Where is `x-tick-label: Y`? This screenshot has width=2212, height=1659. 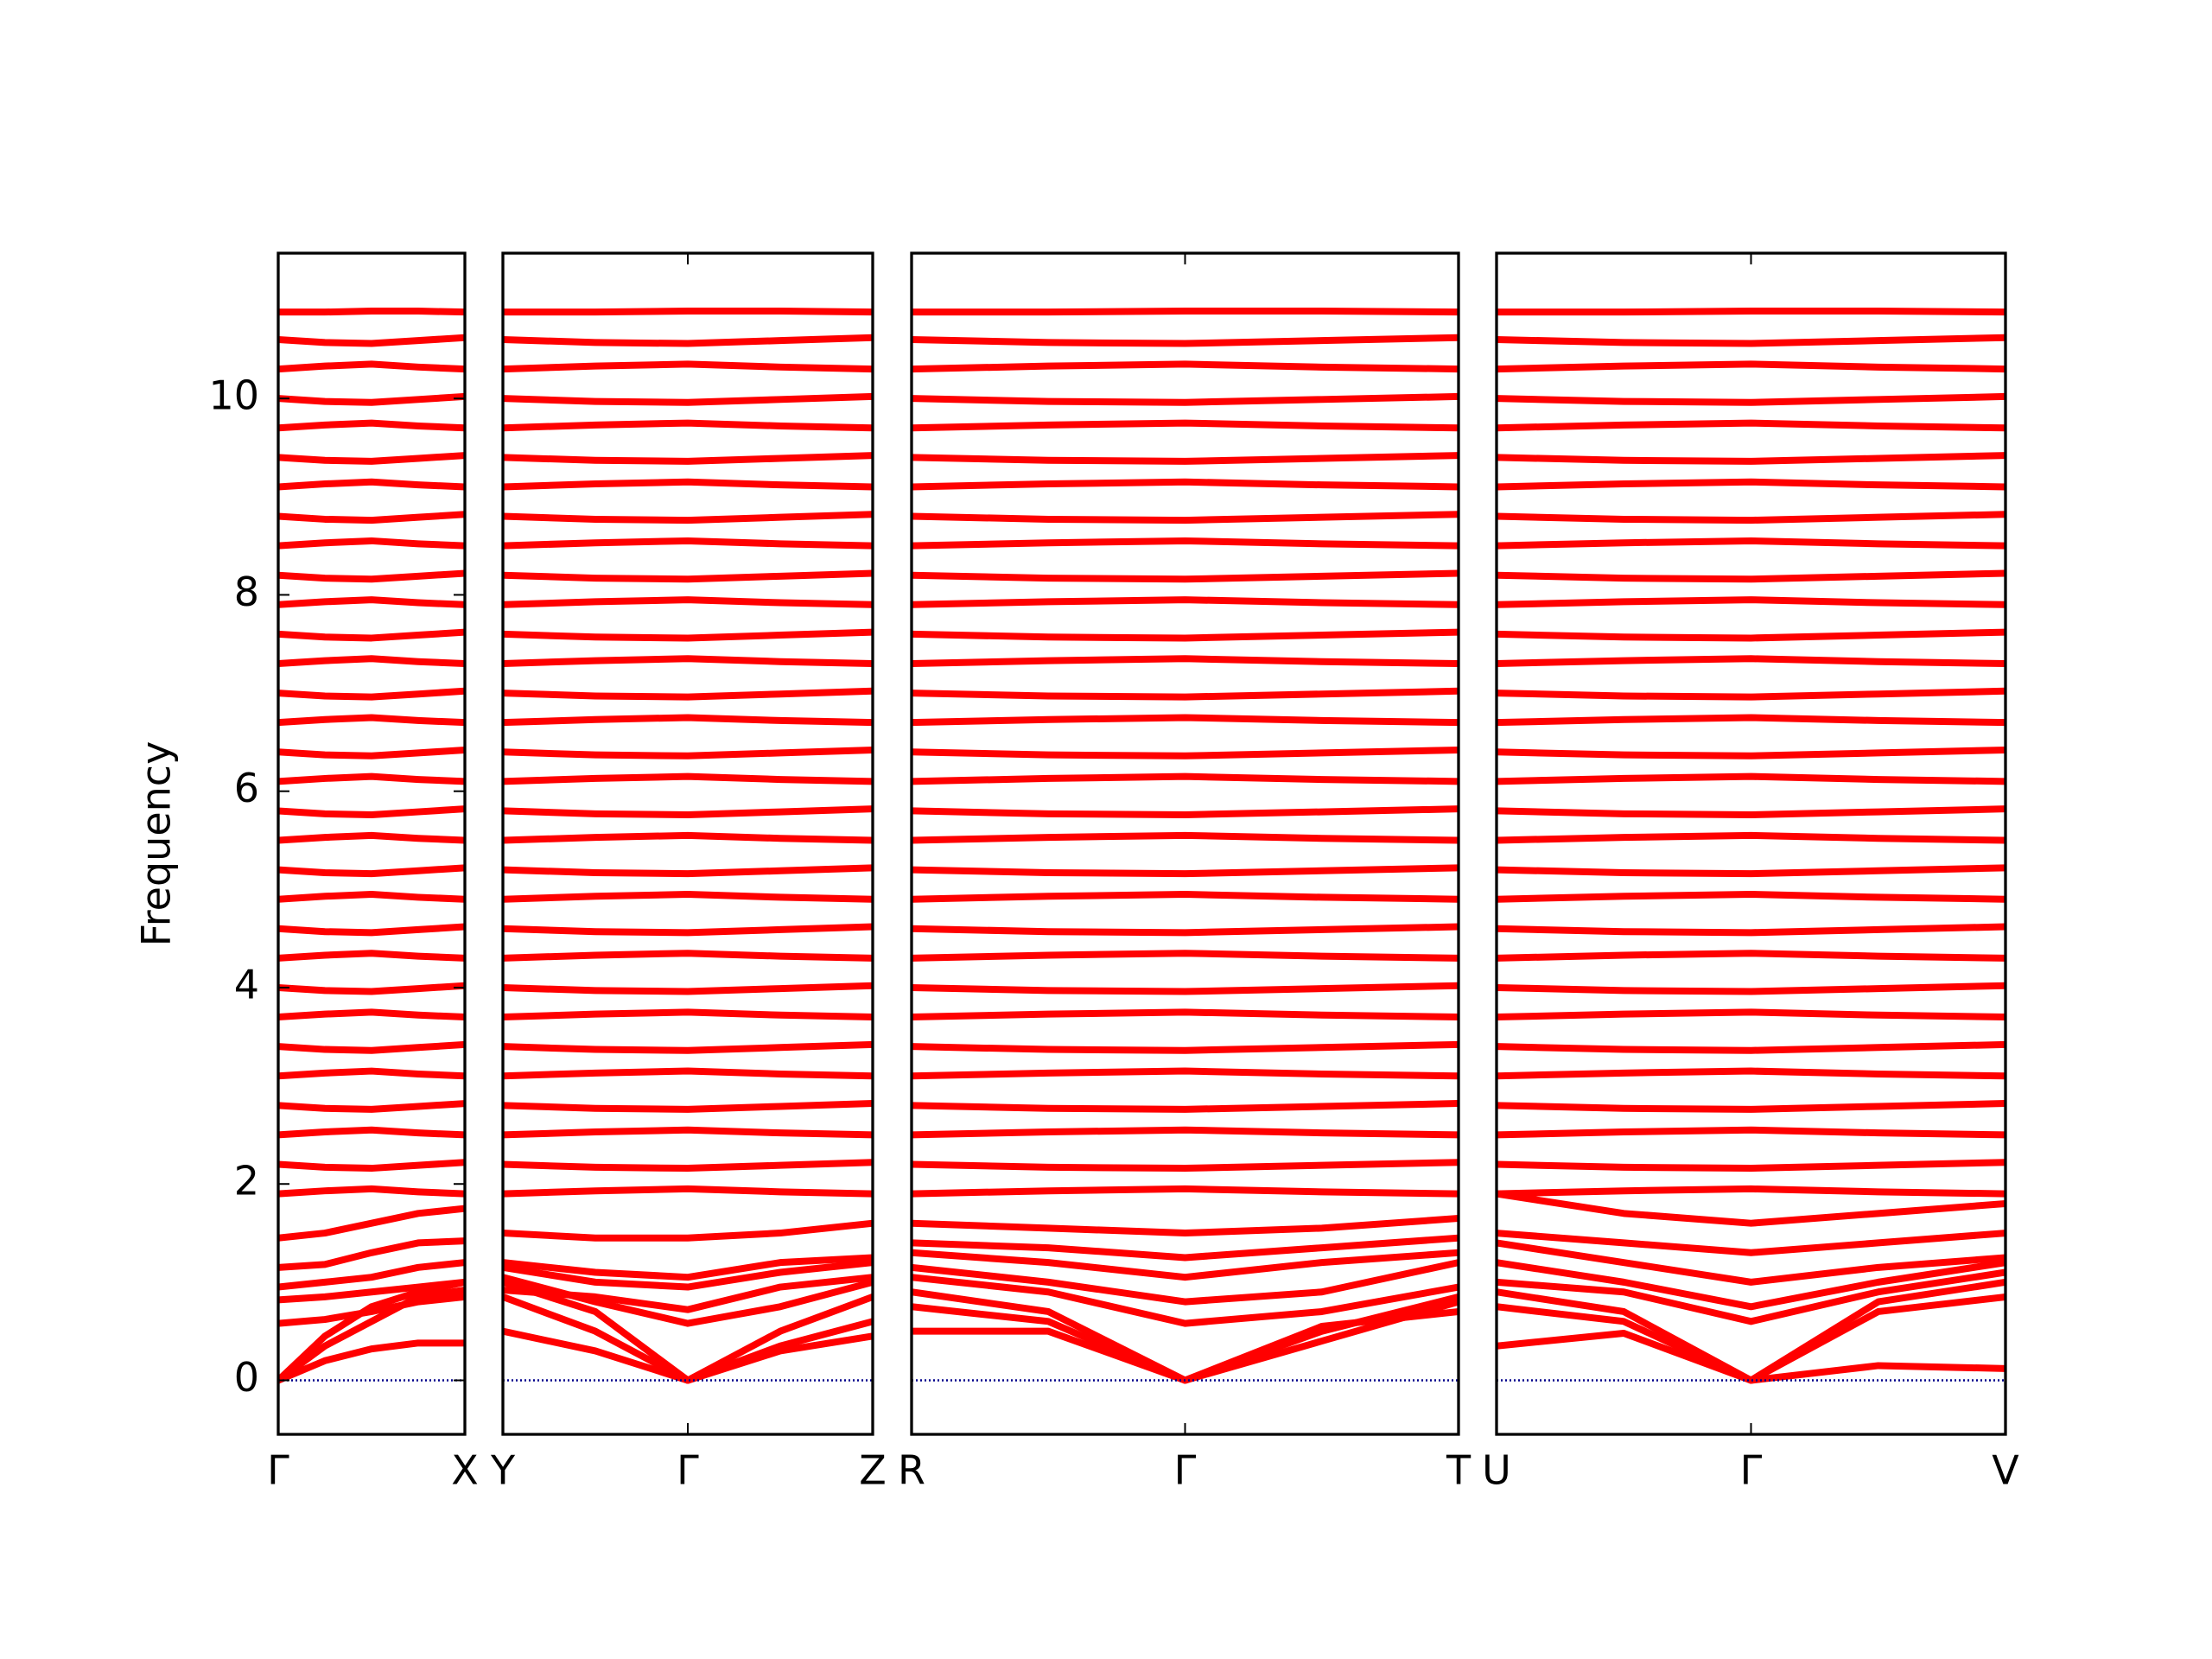
x-tick-label: Y is located at coordinates (503, 1470).